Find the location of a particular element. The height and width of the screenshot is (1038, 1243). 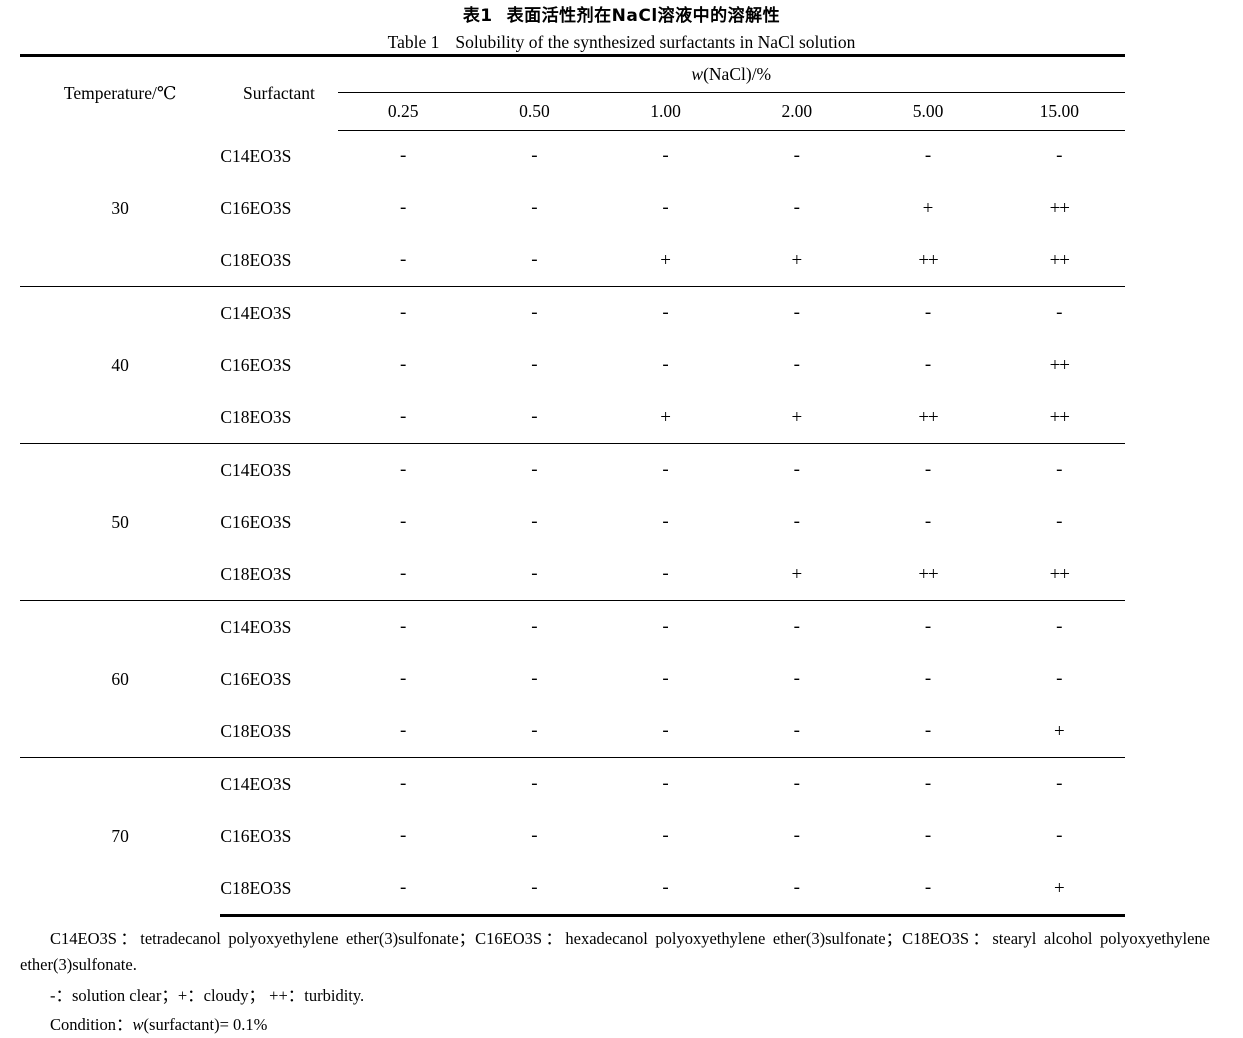

cell-temperature: 70 is located at coordinates (120, 836).